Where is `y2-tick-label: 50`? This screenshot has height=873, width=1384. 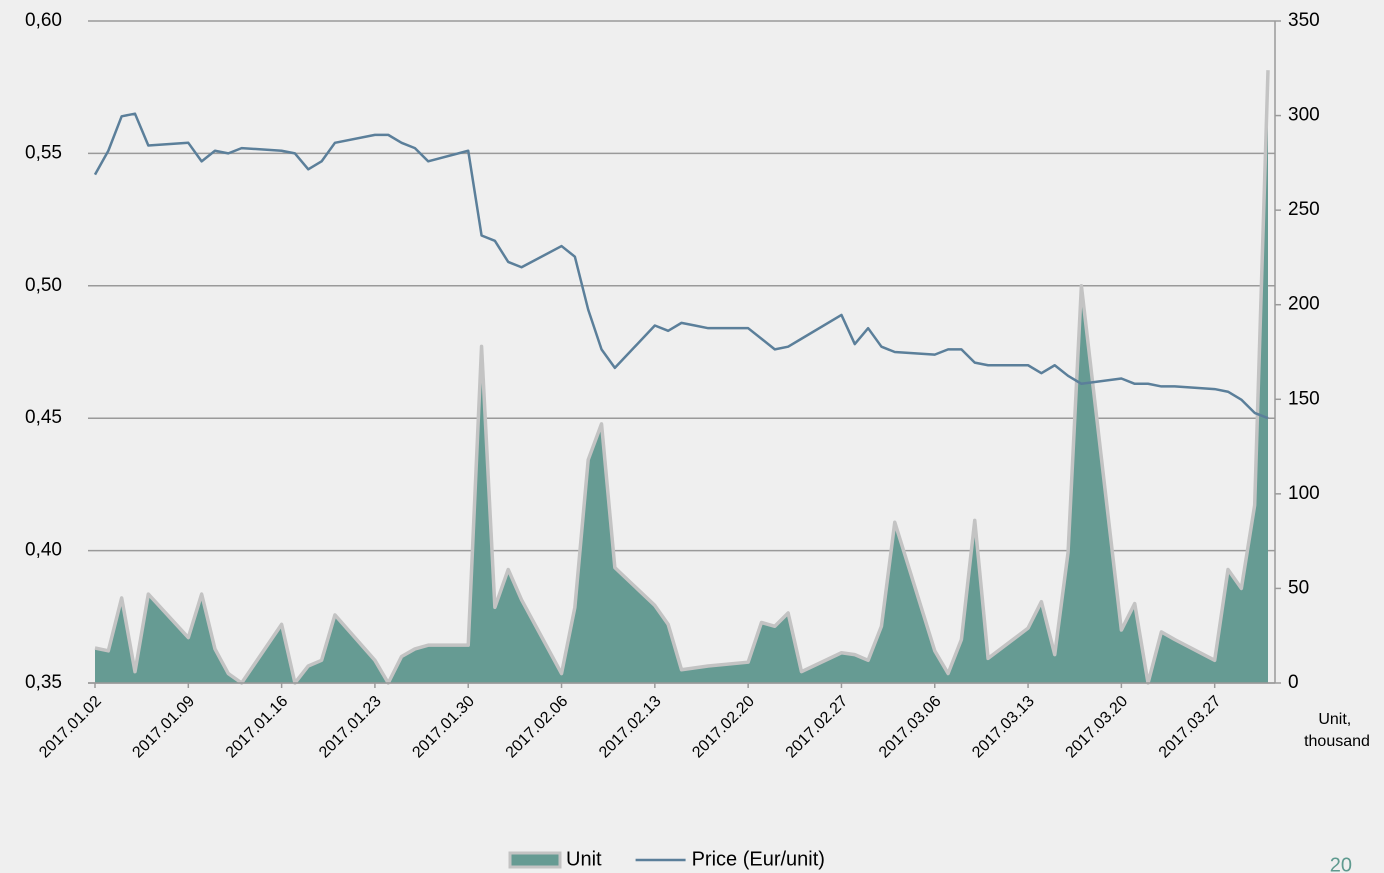
y2-tick-label: 50 is located at coordinates (1298, 587).